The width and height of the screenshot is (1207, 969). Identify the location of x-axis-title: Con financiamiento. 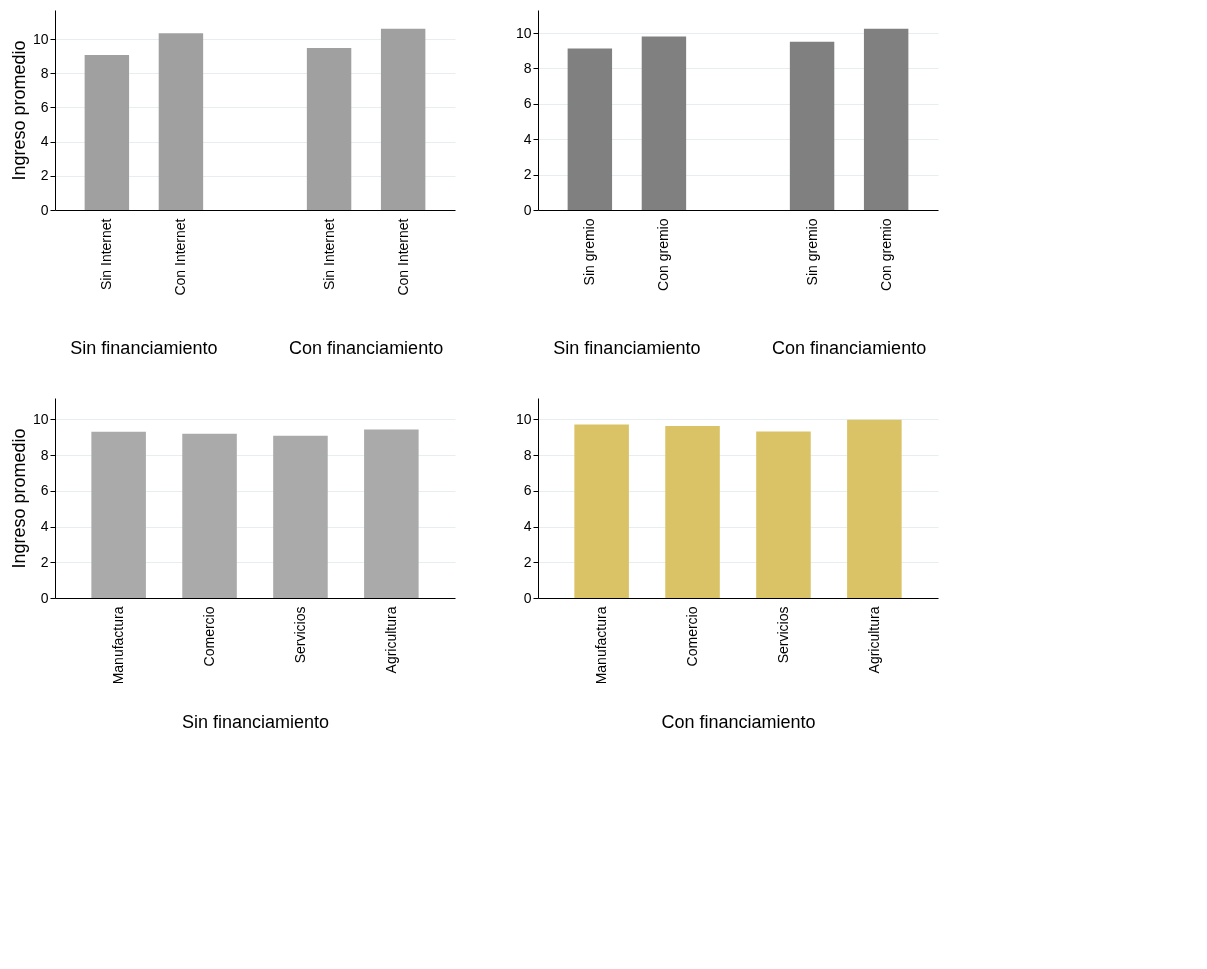
(738, 722).